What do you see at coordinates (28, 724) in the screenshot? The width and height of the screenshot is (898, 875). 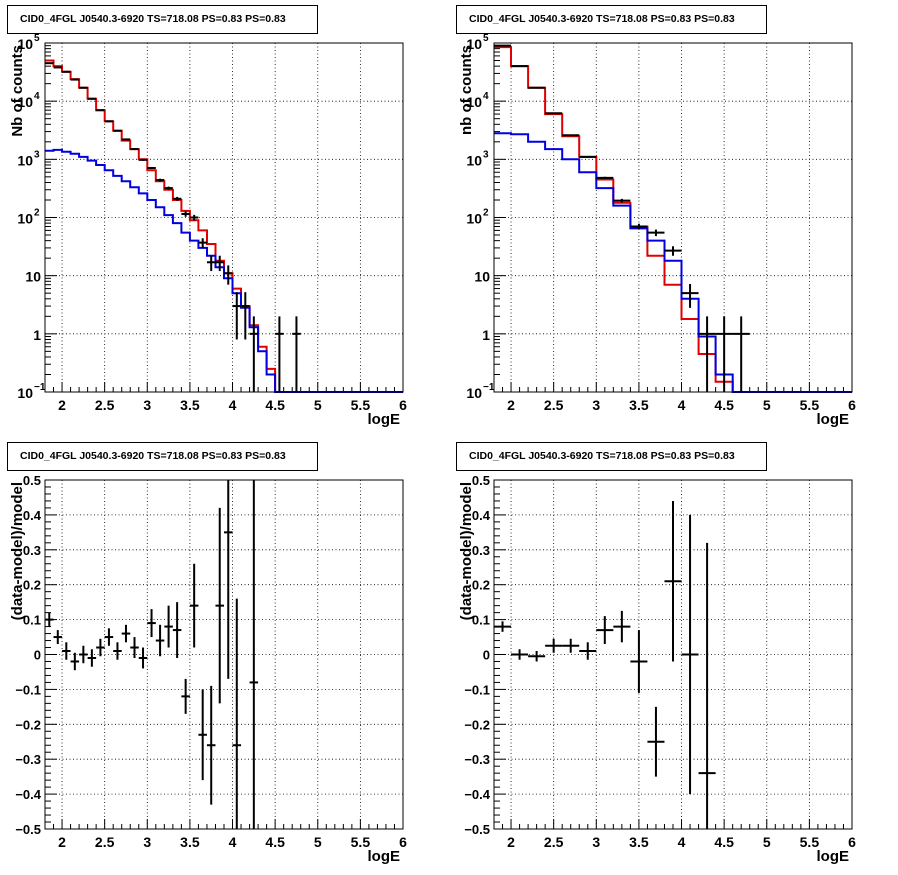 I see `y-tick-label: −0.2` at bounding box center [28, 724].